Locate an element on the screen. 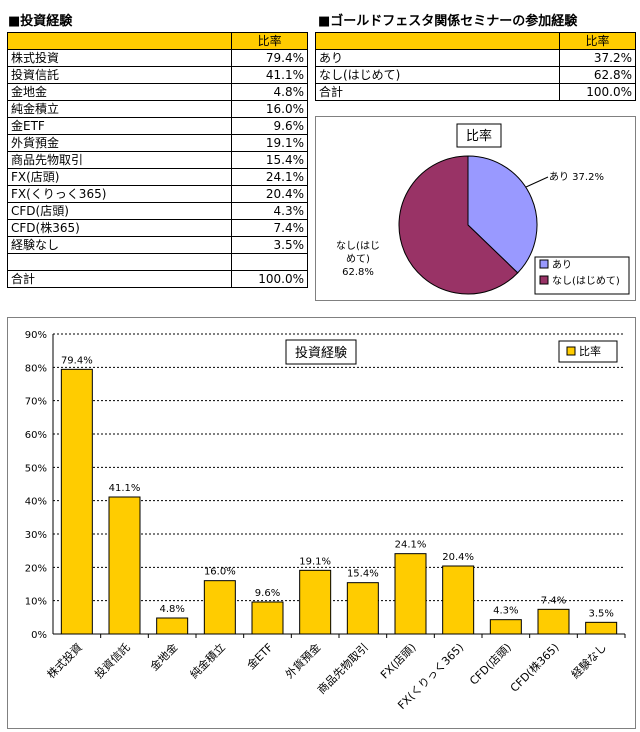 The width and height of the screenshot is (640, 732). row-value: 15.4% is located at coordinates (269, 160).